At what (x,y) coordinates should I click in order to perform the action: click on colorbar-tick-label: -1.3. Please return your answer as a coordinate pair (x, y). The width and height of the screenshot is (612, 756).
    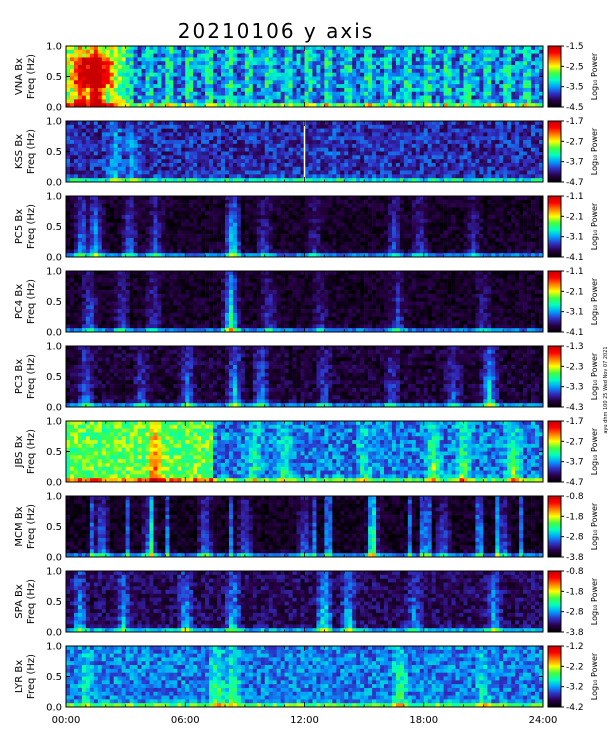
    Looking at the image, I should click on (575, 347).